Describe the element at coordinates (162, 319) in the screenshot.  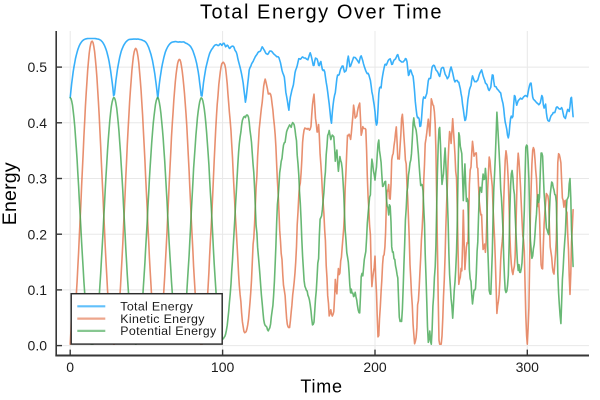
I see `svg-text: Kinetic Energy` at that location.